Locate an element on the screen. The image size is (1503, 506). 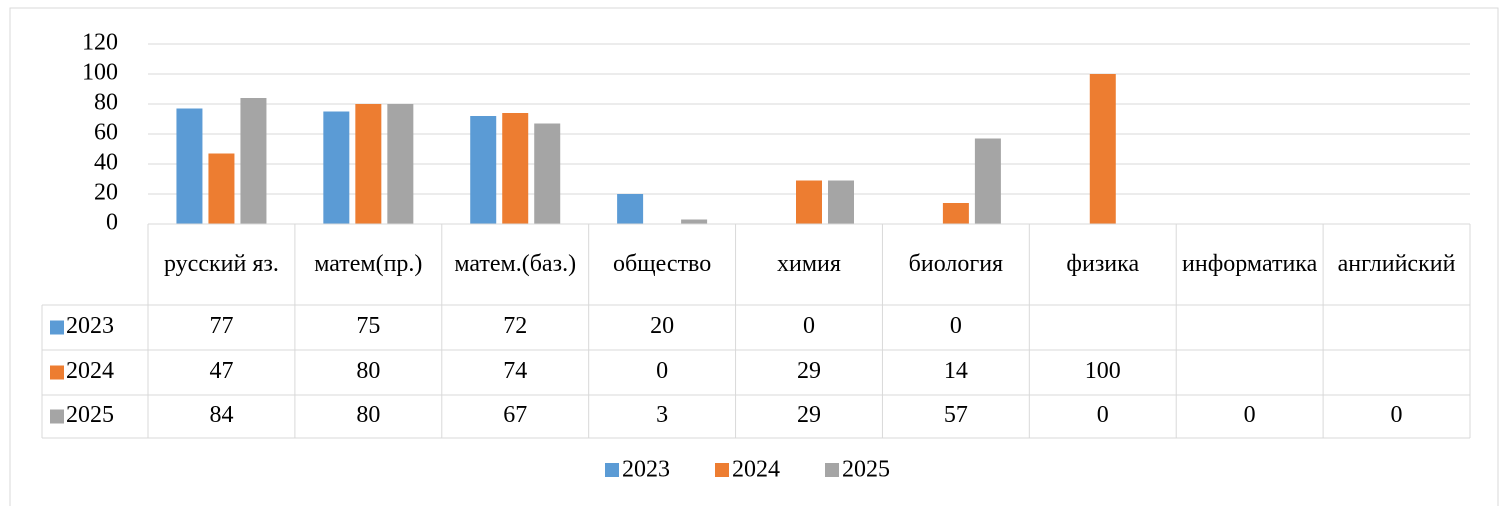
series-name: 2025 is located at coordinates (90, 415).